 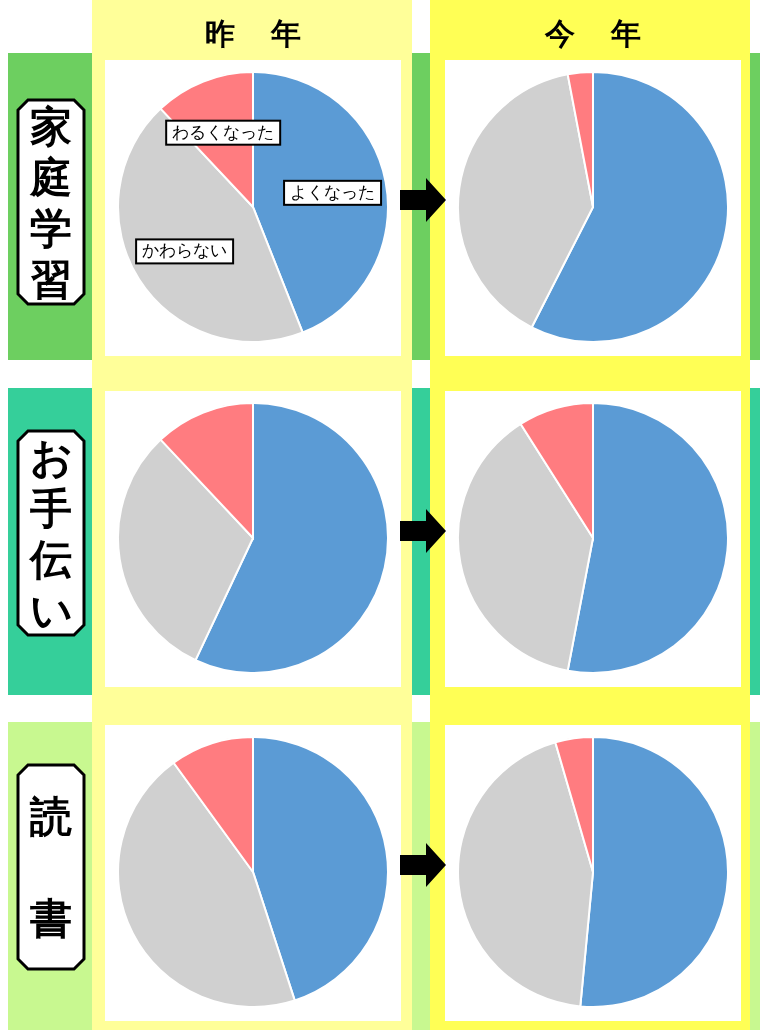 I want to click on slice-label: わるくなった, so click(x=223, y=131).